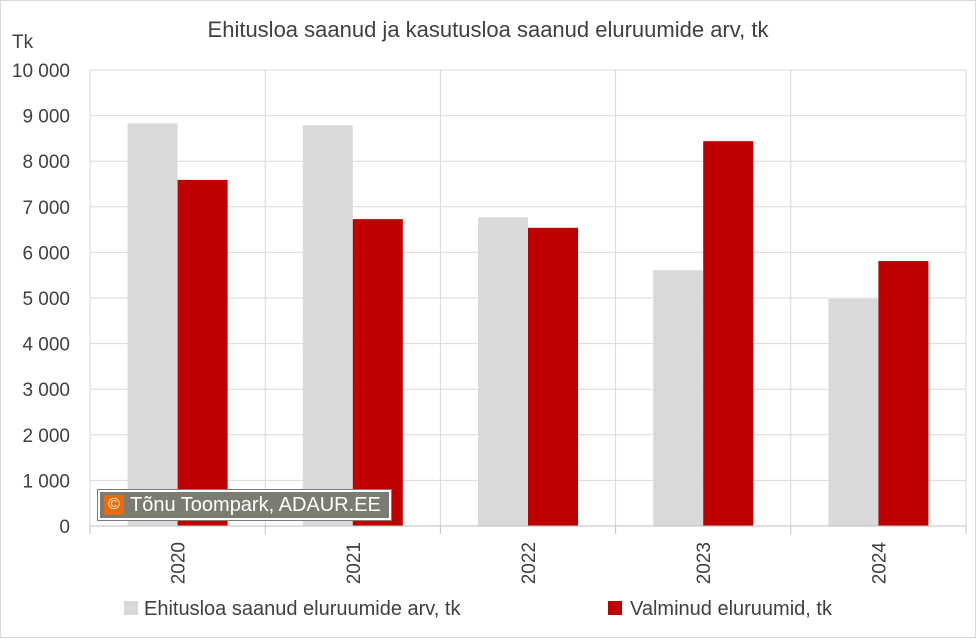  I want to click on y-tick-label: 1 000, so click(46, 481).